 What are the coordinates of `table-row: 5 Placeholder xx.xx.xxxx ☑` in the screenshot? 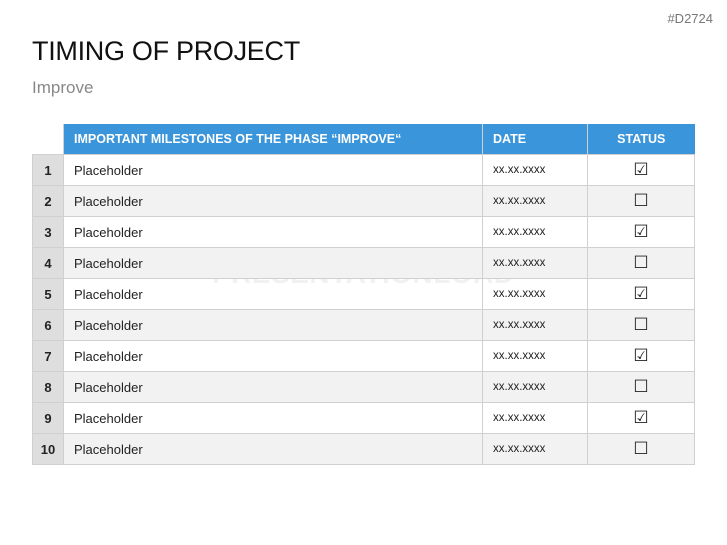 It's located at (363, 294).